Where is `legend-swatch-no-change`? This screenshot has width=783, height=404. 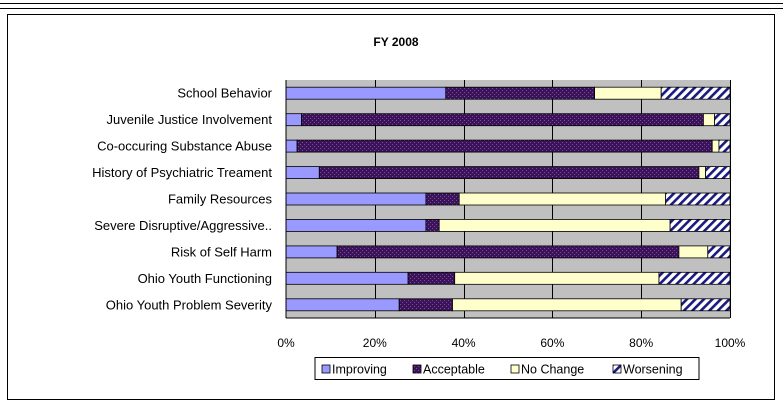
legend-swatch-no-change is located at coordinates (515, 369).